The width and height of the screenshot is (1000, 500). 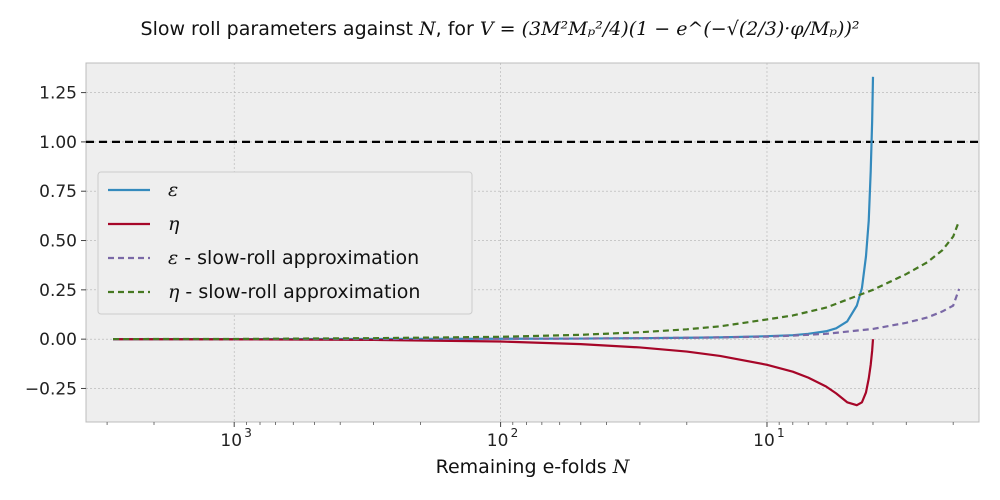 I want to click on y-tick-label: 1.00, so click(x=58, y=143).